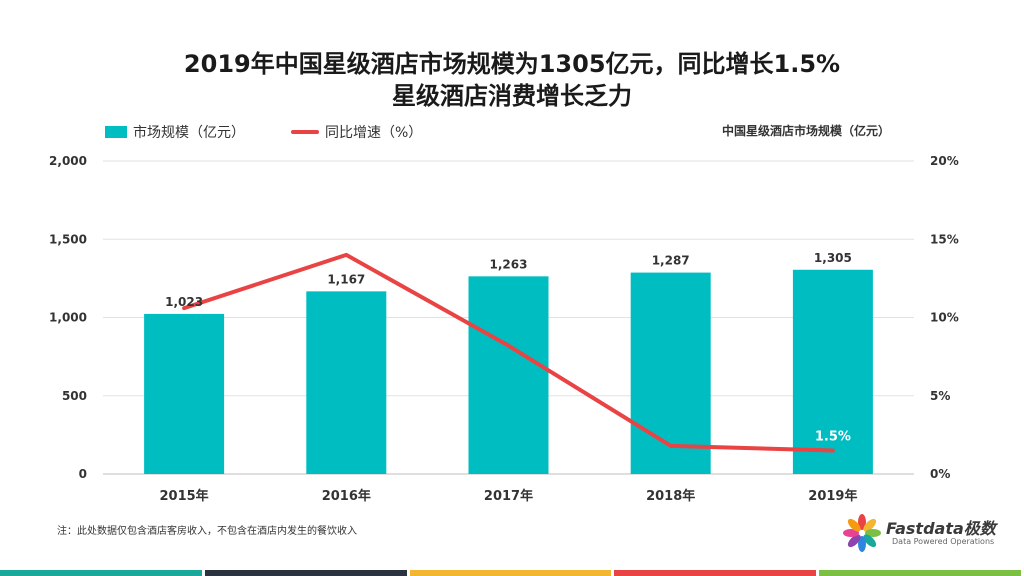 This screenshot has height=576, width=1024. Describe the element at coordinates (940, 396) in the screenshot. I see `y-right-tick-label: 5%` at that location.